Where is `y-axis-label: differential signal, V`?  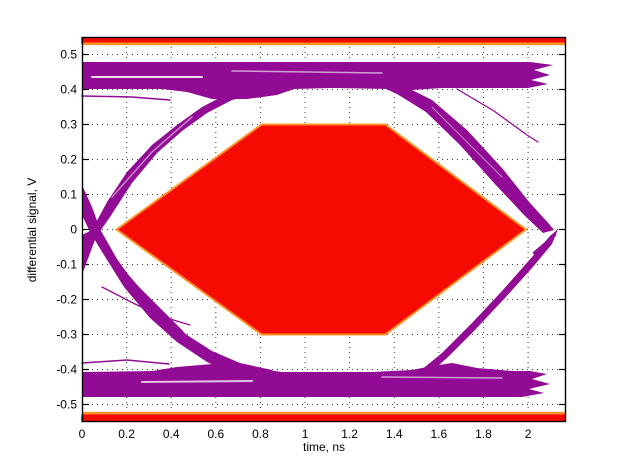
y-axis-label: differential signal, V is located at coordinates (32, 230).